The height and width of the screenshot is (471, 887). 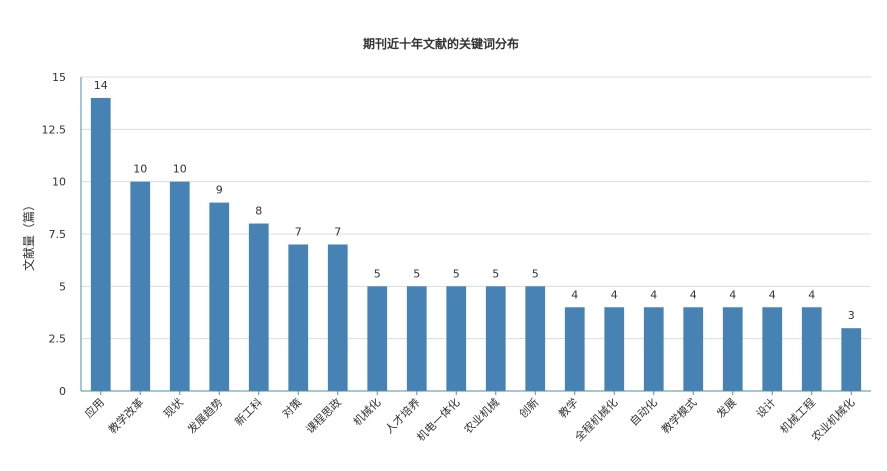 What do you see at coordinates (59, 182) in the screenshot?
I see `y-tick-label: 10` at bounding box center [59, 182].